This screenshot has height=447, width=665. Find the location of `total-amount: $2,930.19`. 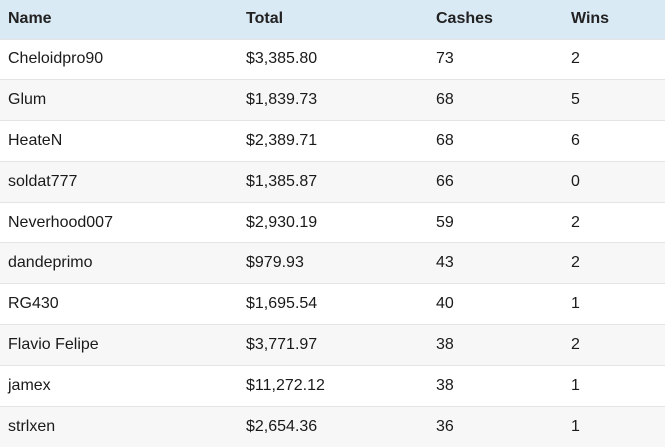

total-amount: $2,930.19 is located at coordinates (282, 222).